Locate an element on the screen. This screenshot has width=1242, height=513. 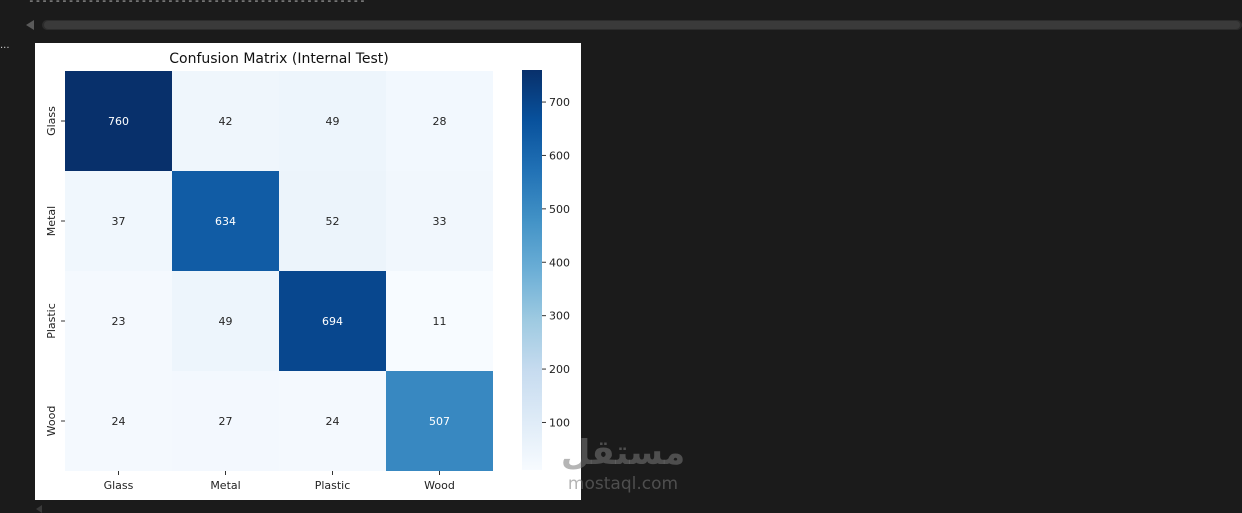
cell-value-label: 23 is located at coordinates (119, 321).